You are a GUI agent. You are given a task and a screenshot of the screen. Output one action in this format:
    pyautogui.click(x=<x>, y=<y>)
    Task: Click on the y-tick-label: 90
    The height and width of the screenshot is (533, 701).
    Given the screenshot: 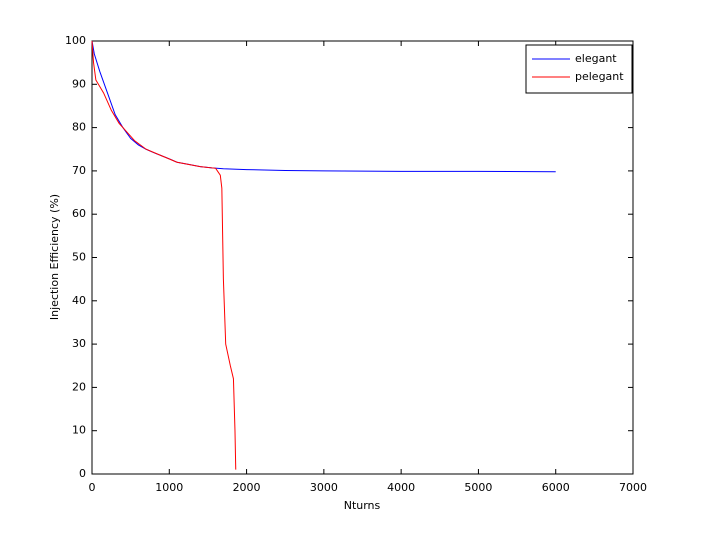 What is the action you would take?
    pyautogui.click(x=79, y=83)
    